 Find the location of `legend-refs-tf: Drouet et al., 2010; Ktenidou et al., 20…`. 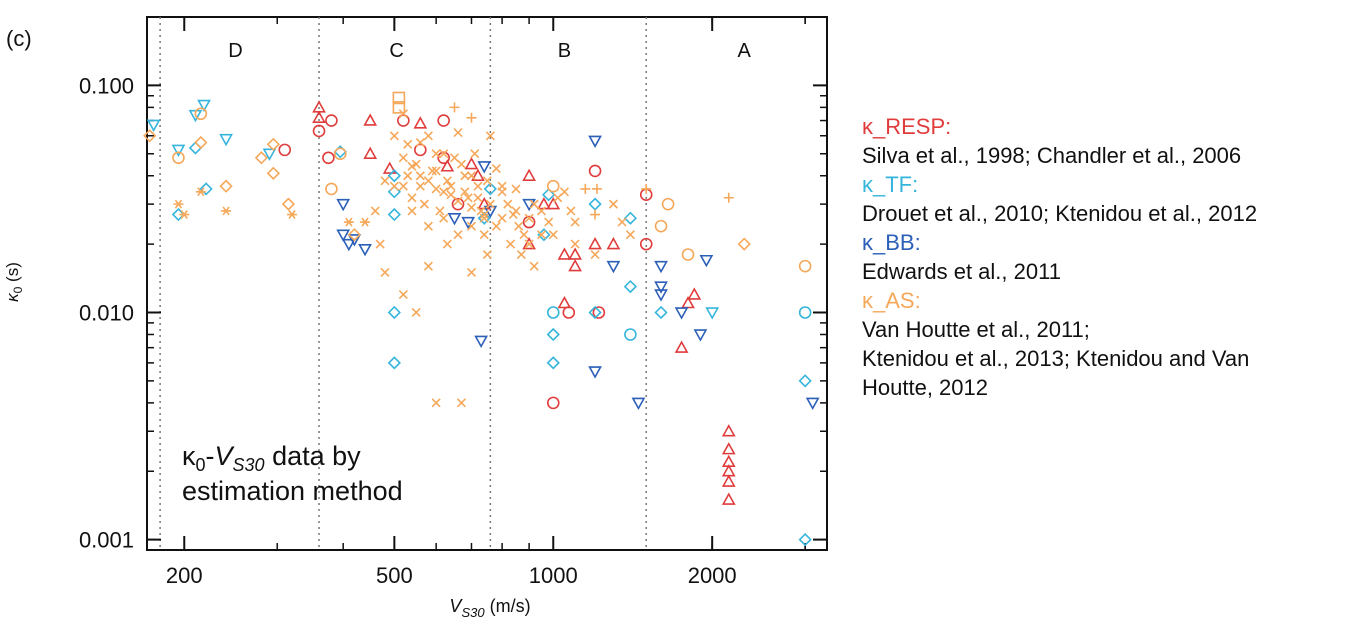

legend-refs-tf: Drouet et al., 2010; Ktenidou et al., 20… is located at coordinates (1060, 213).